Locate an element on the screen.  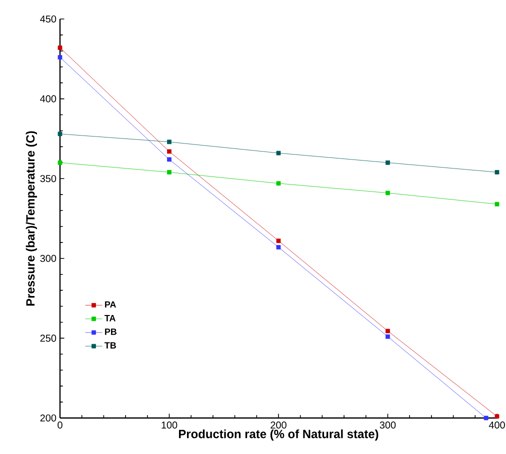
legend-label: PA is located at coordinates (110, 304).